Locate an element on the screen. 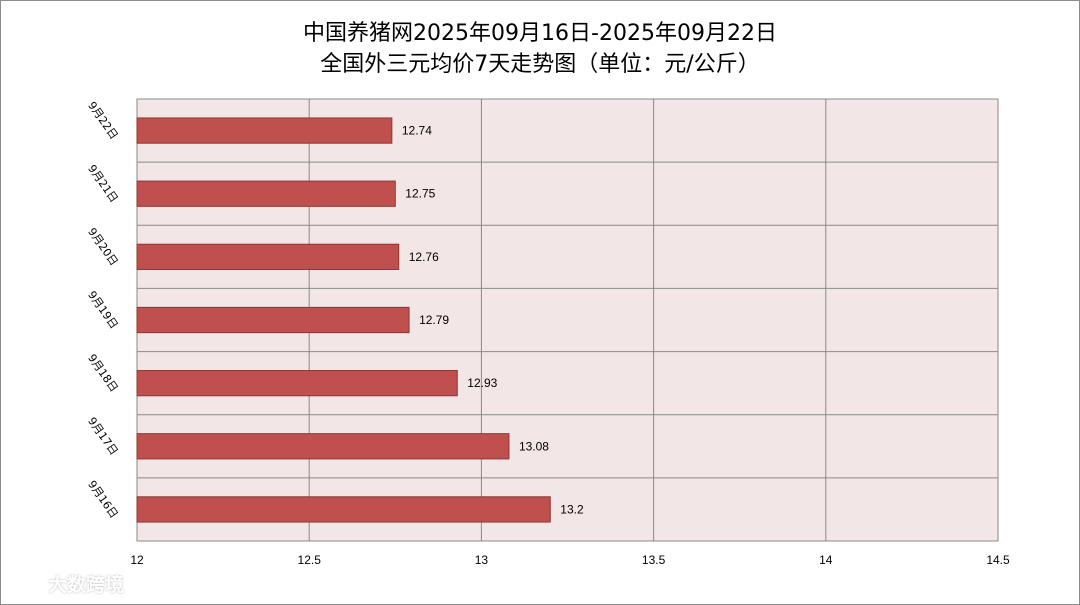  x-tick-label: 14.5 is located at coordinates (998, 560).